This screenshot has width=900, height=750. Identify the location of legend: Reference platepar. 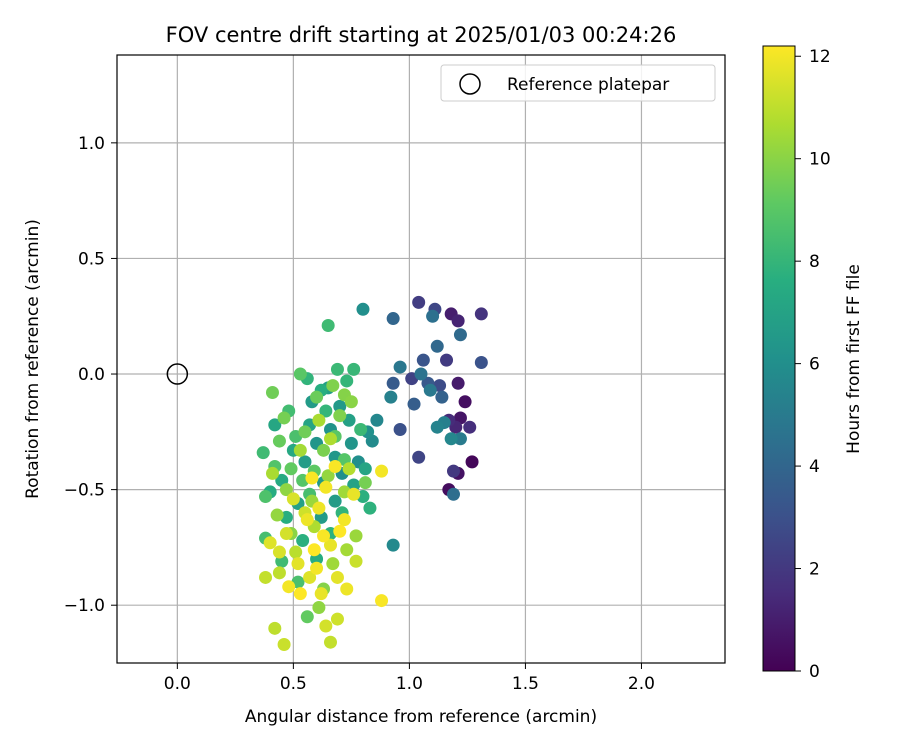
(578, 83).